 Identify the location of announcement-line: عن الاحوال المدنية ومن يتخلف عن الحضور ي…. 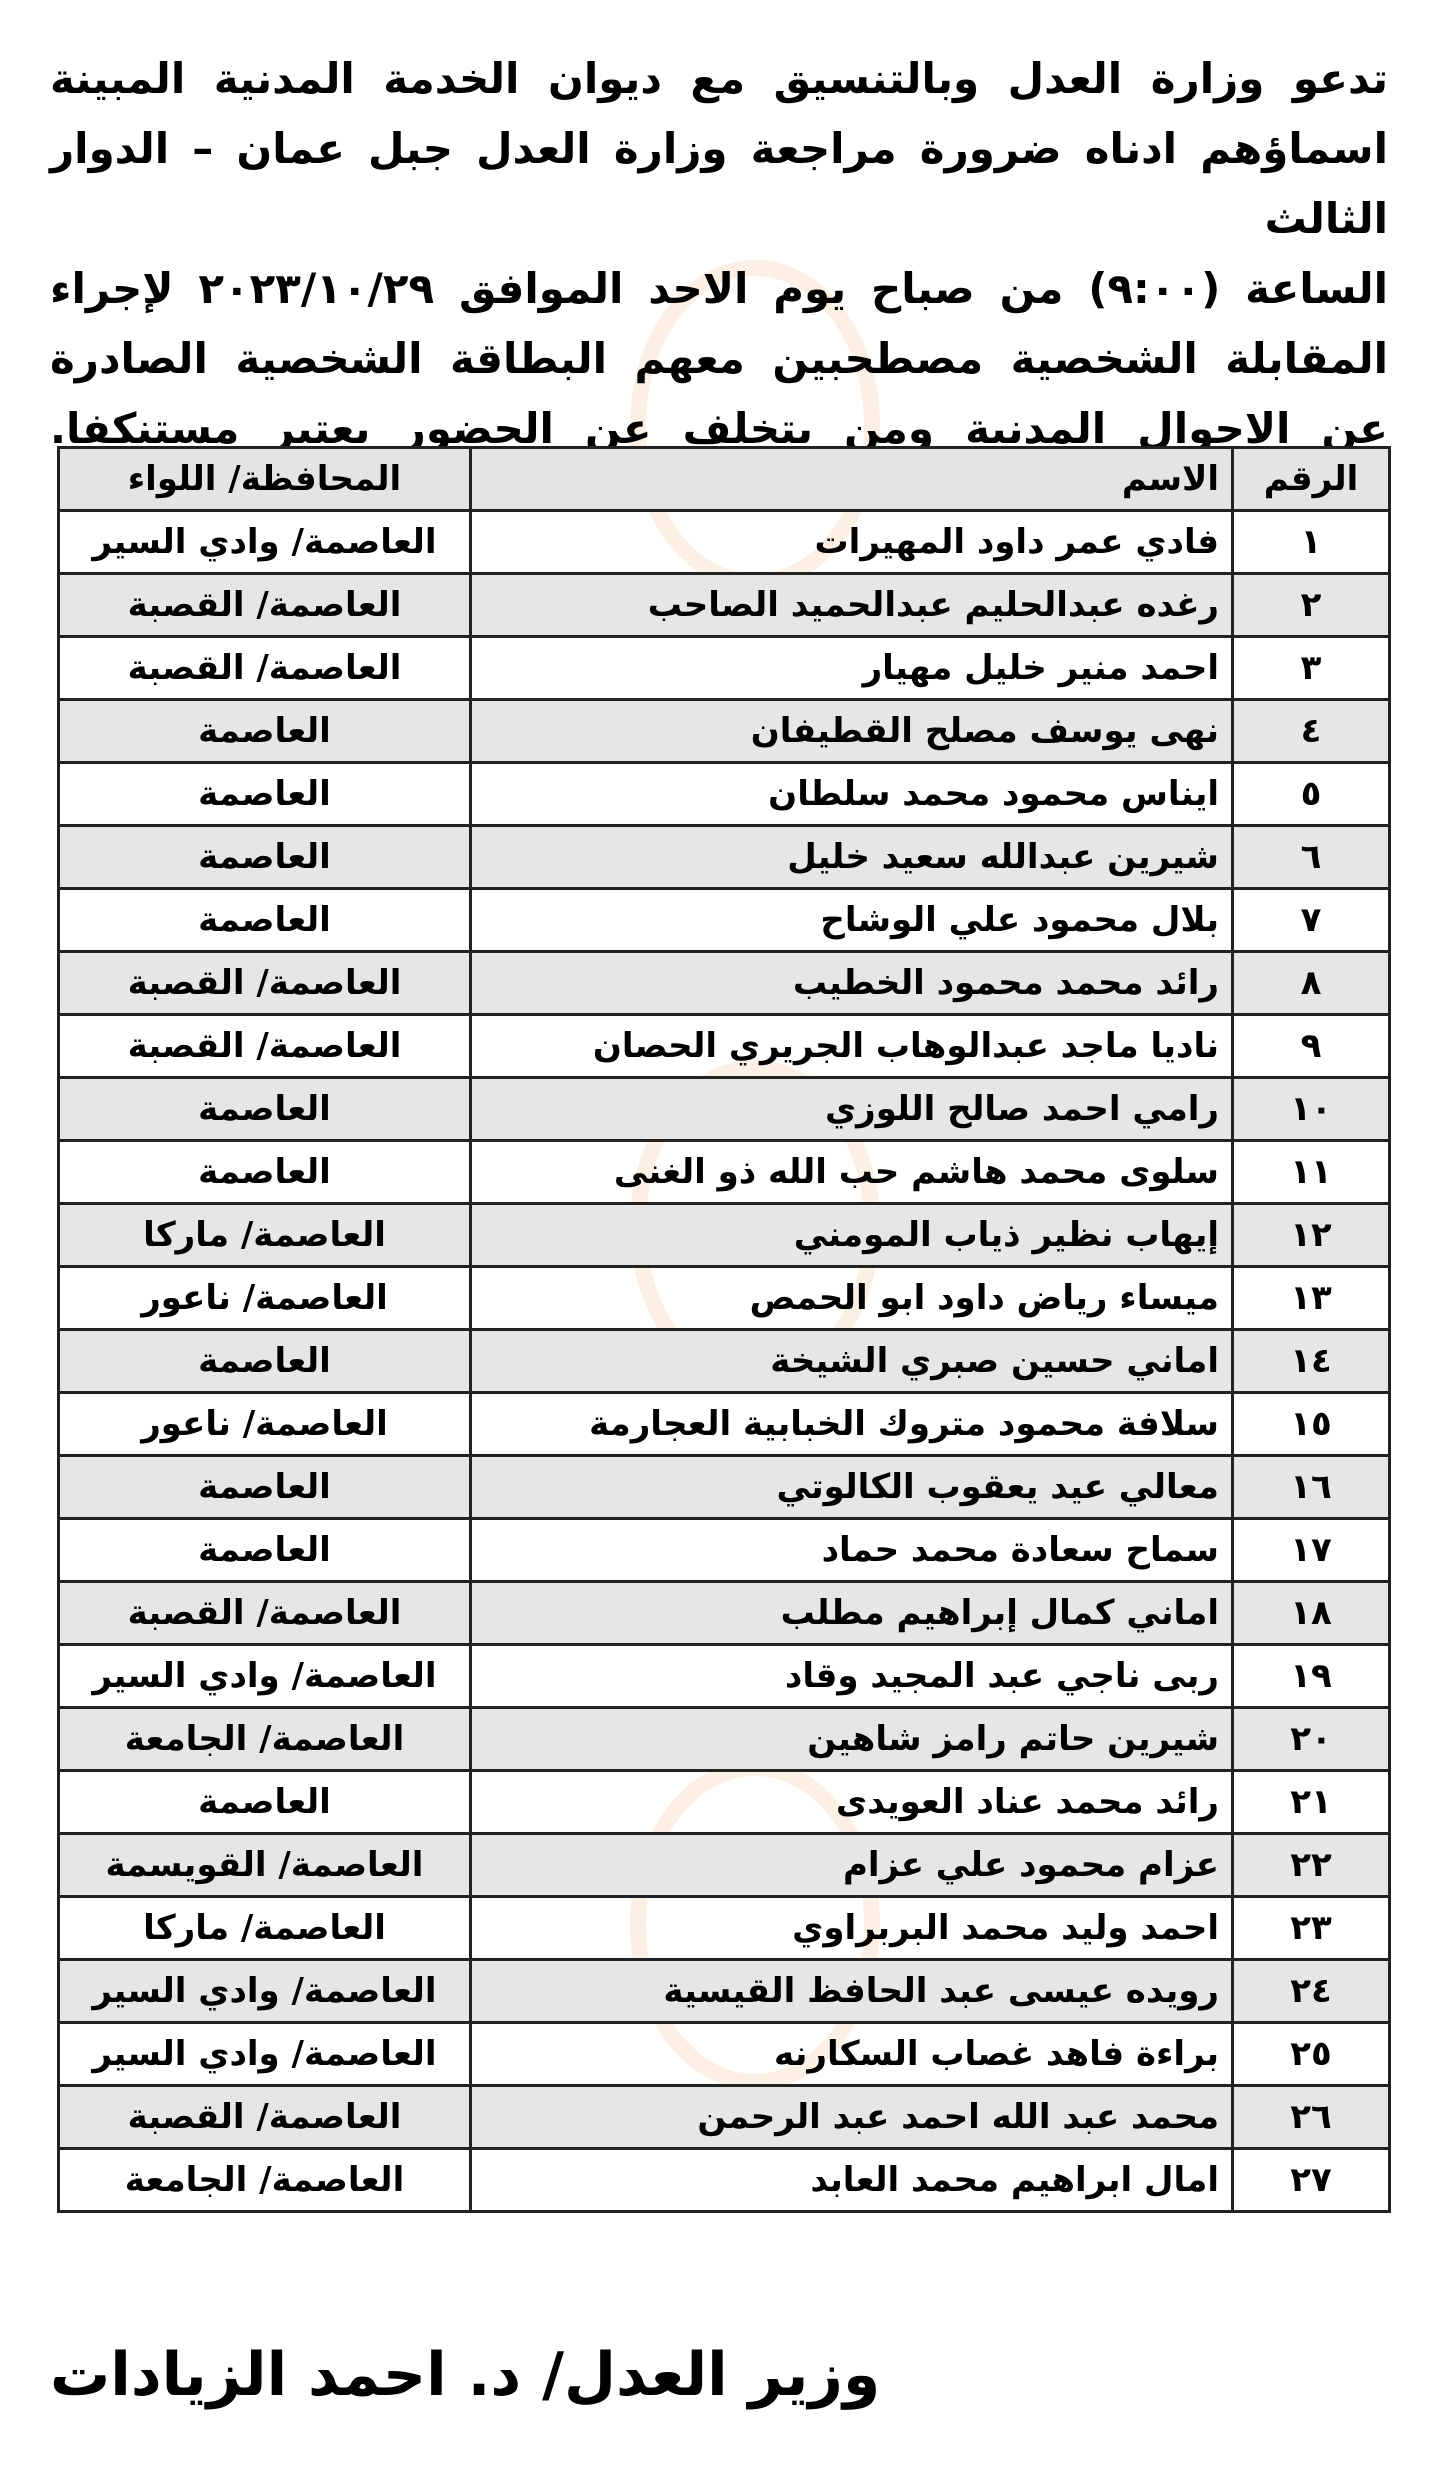
(719, 428).